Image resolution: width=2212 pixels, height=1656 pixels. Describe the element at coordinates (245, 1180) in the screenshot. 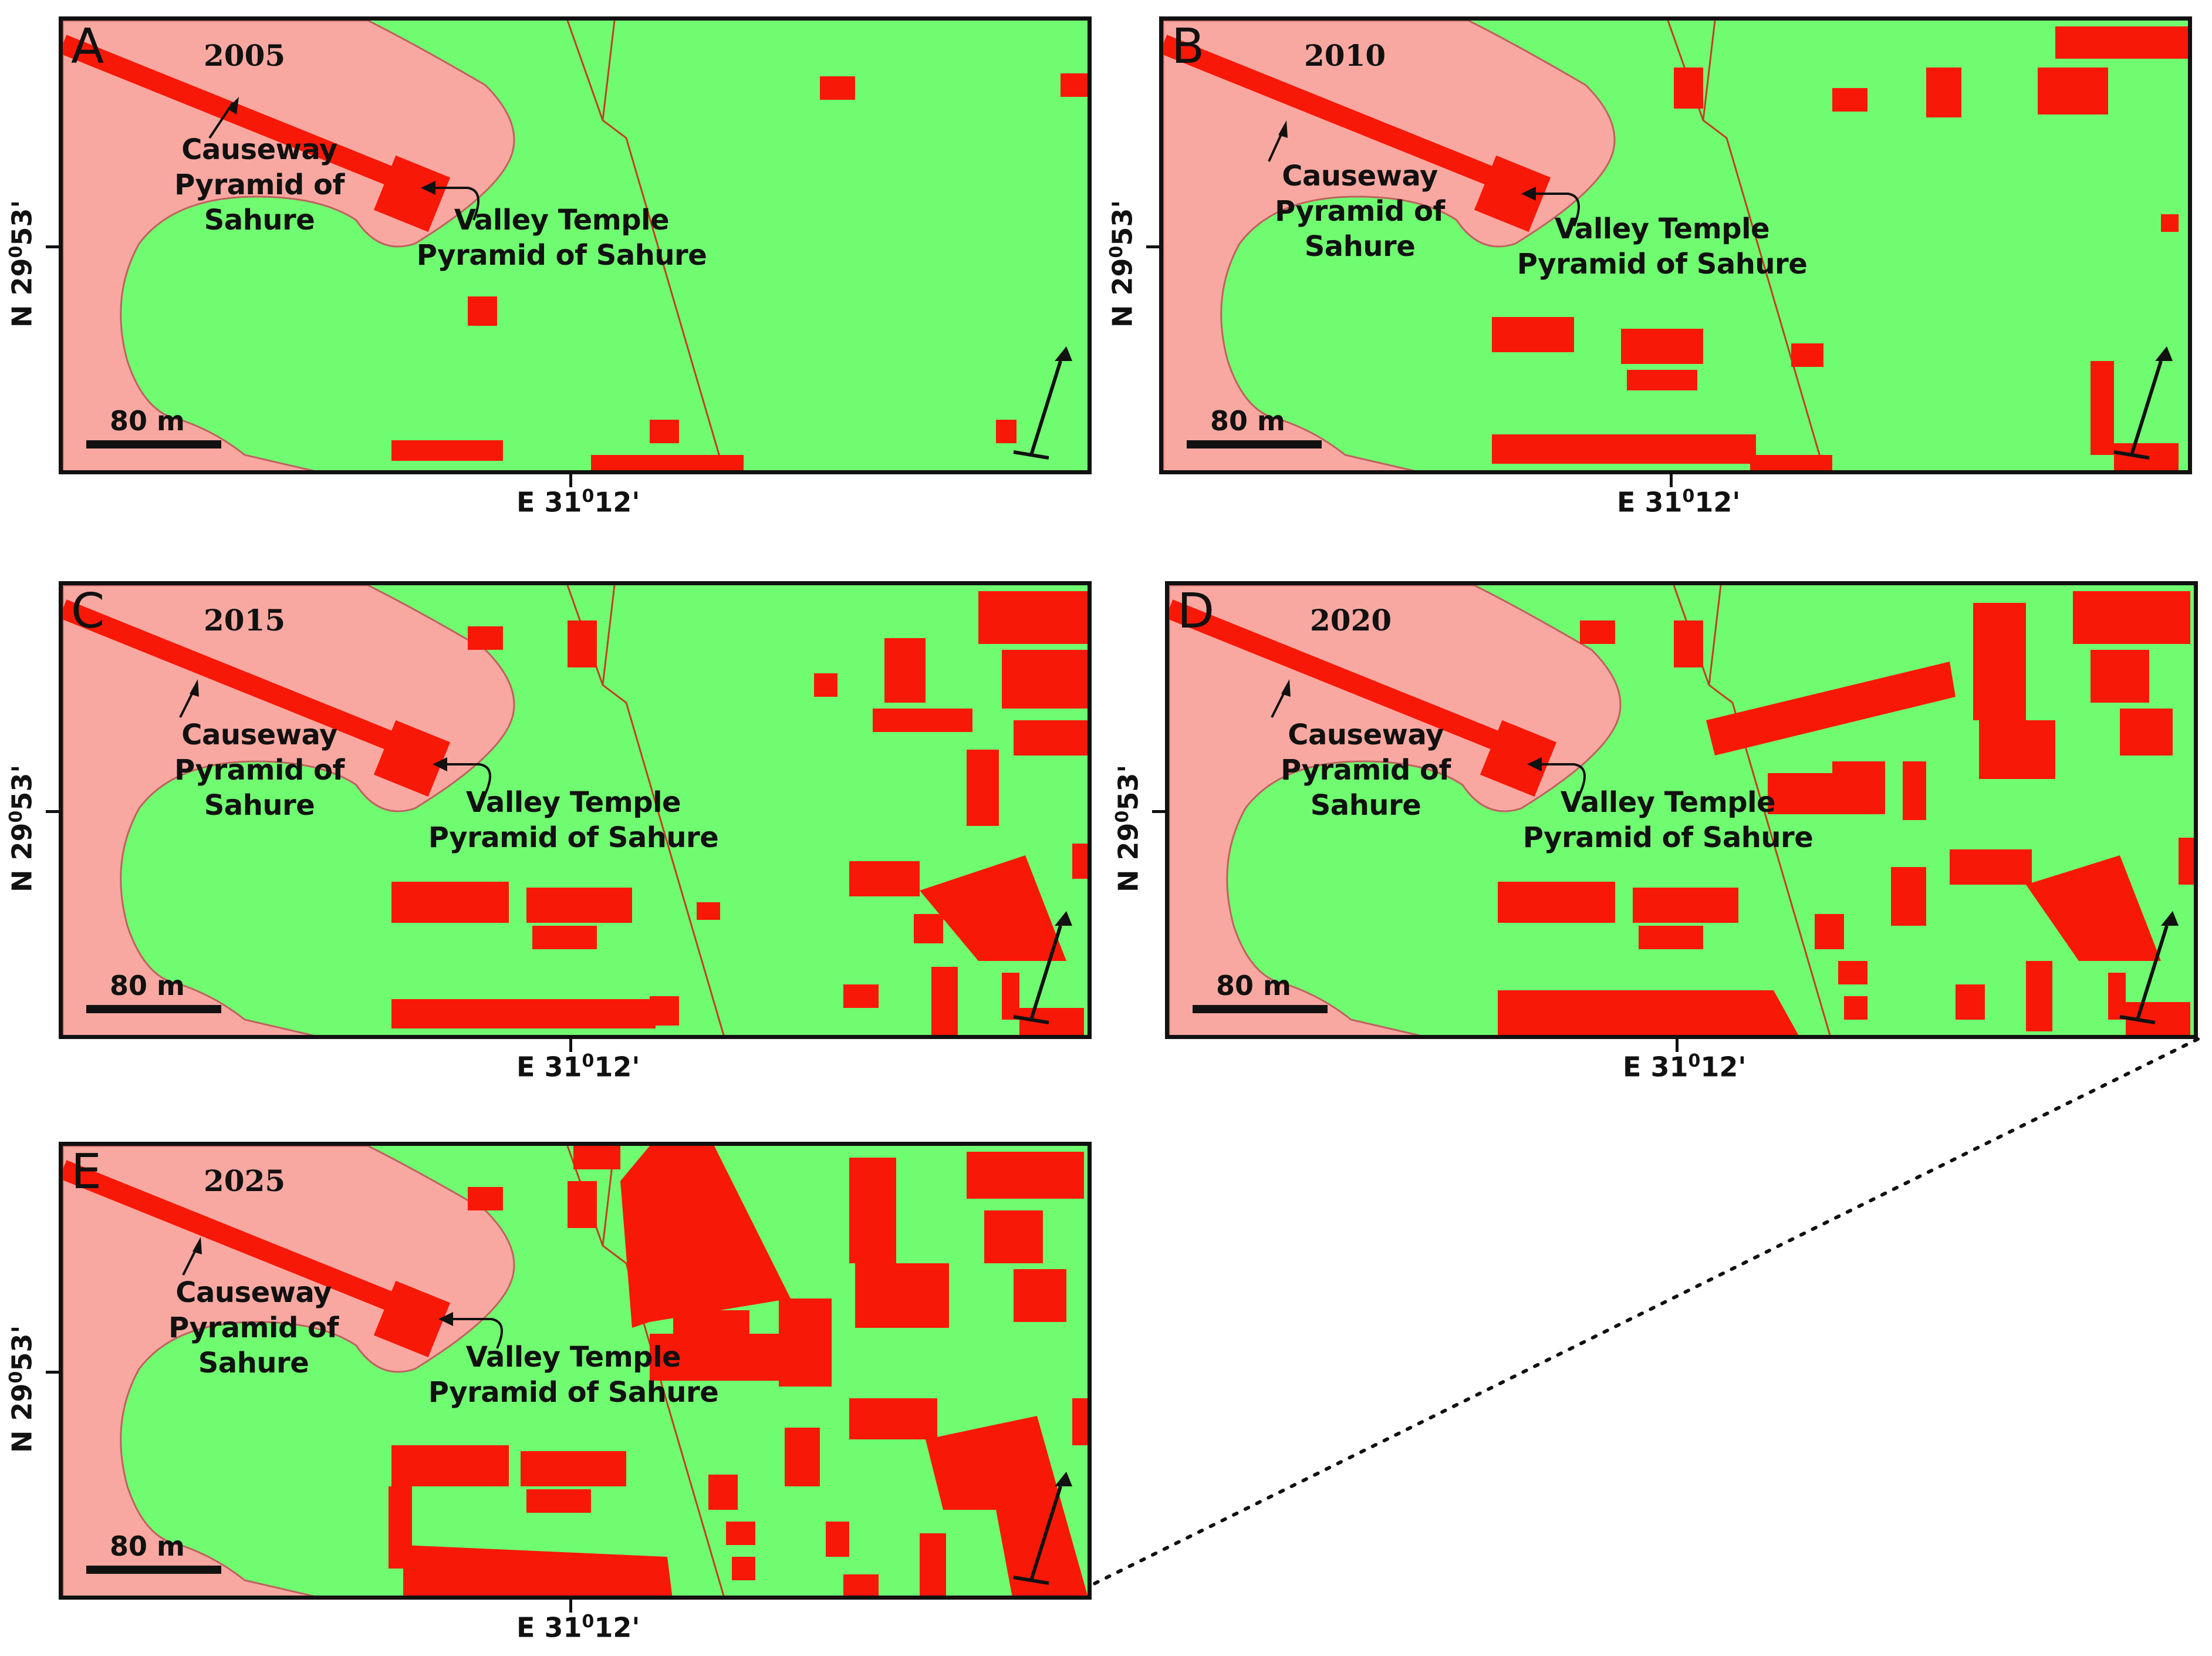

I see `panel-year: 2025` at that location.